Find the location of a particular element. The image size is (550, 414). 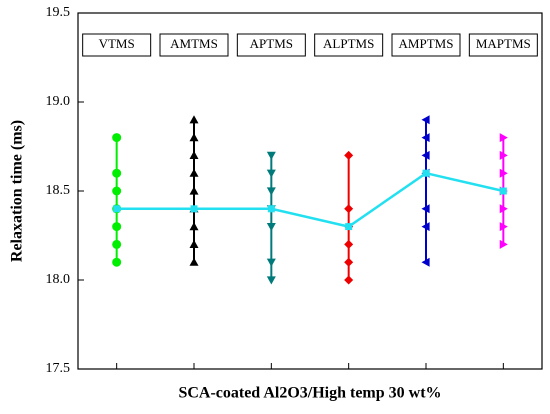

legend-label: ALPTMS is located at coordinates (348, 43).